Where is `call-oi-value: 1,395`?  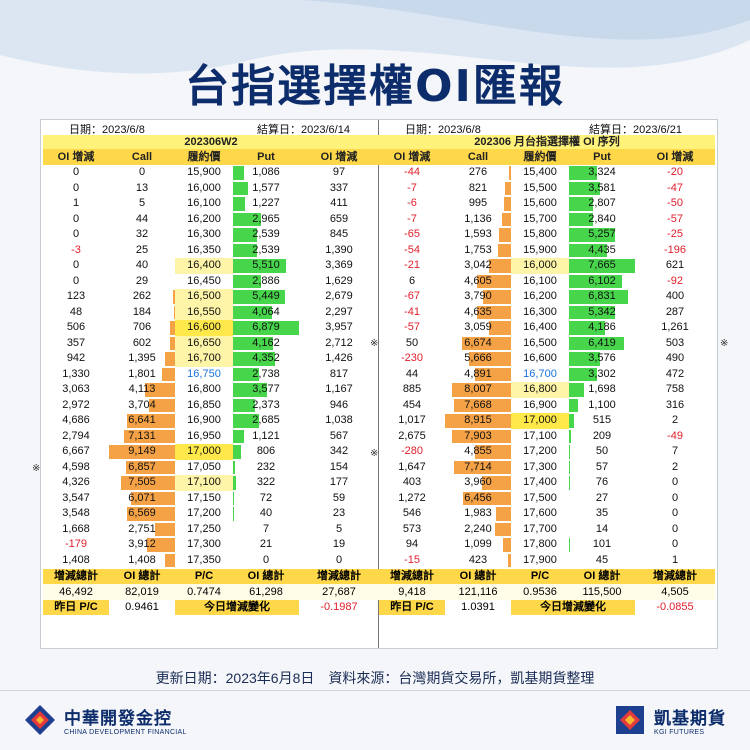 call-oi-value: 1,395 is located at coordinates (142, 358).